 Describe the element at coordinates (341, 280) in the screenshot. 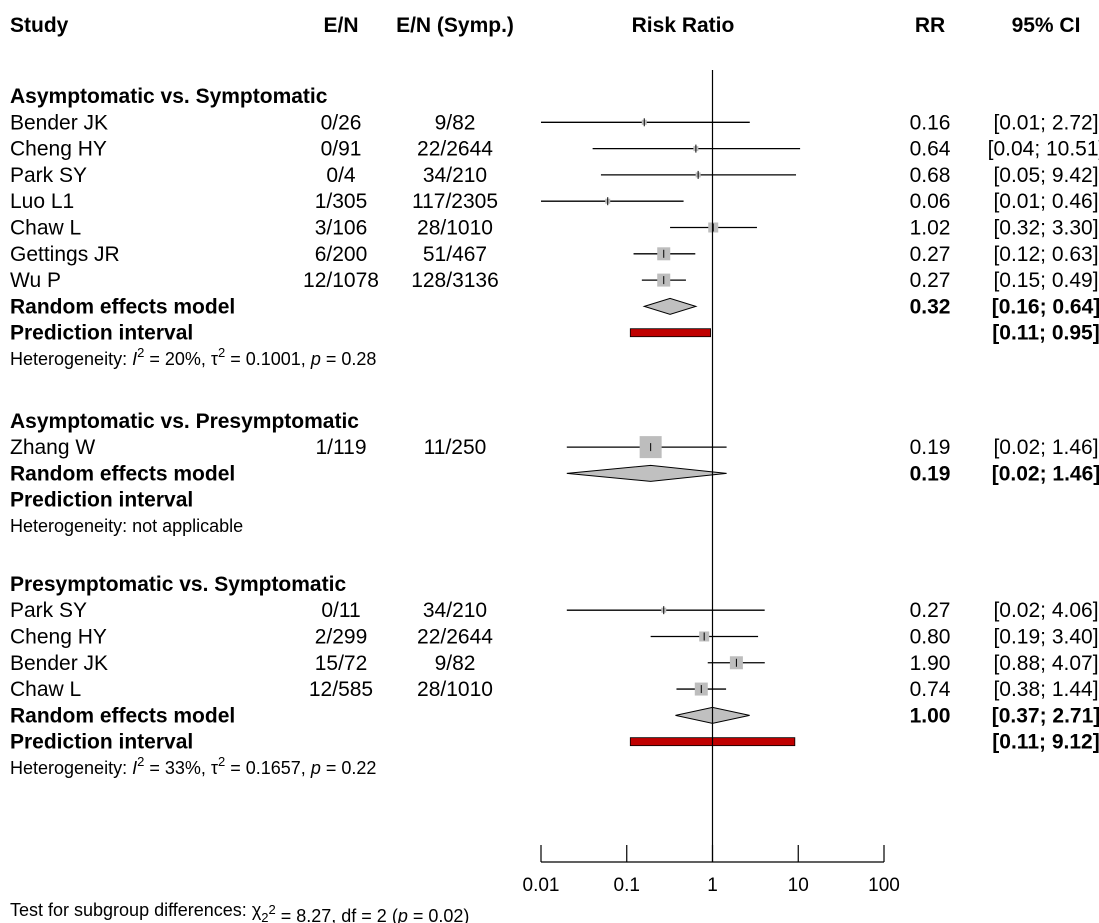

I see `study-en: 12/1078` at that location.